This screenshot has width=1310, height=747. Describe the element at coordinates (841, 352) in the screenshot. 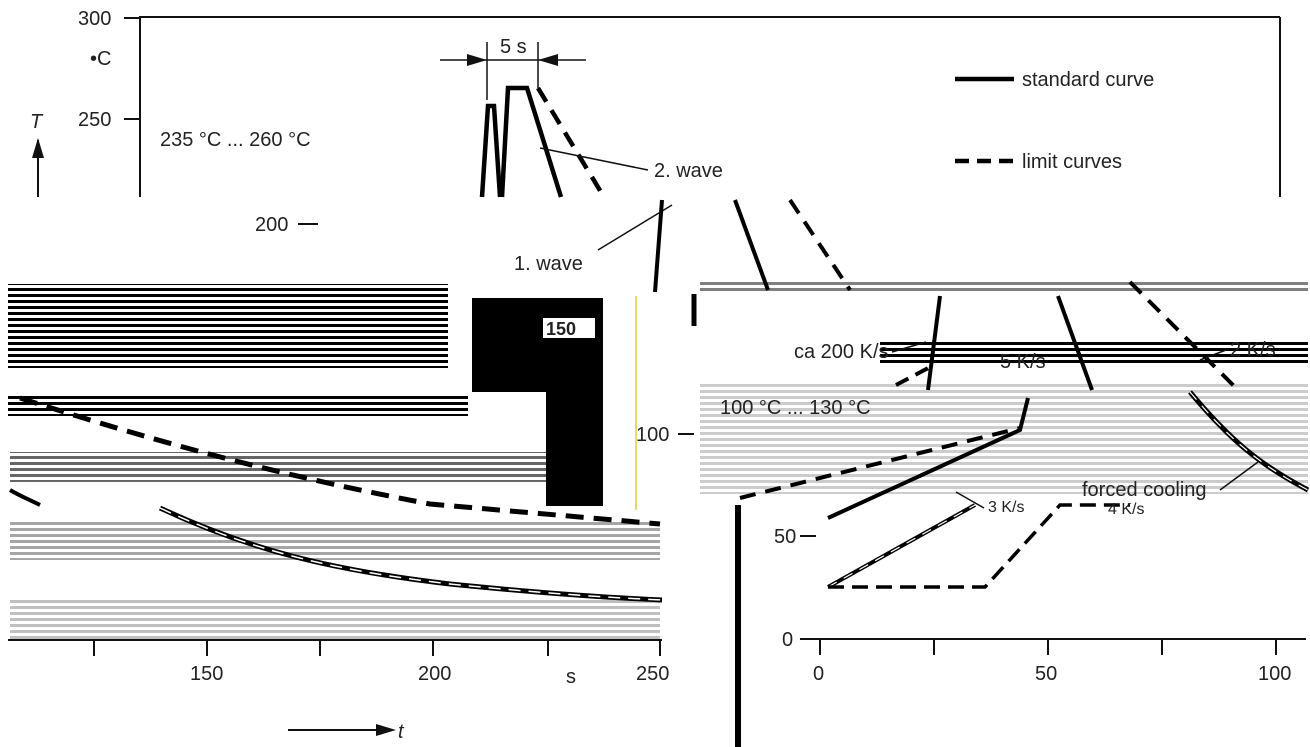

I see `rate-200-label: ca 200 K/s` at that location.